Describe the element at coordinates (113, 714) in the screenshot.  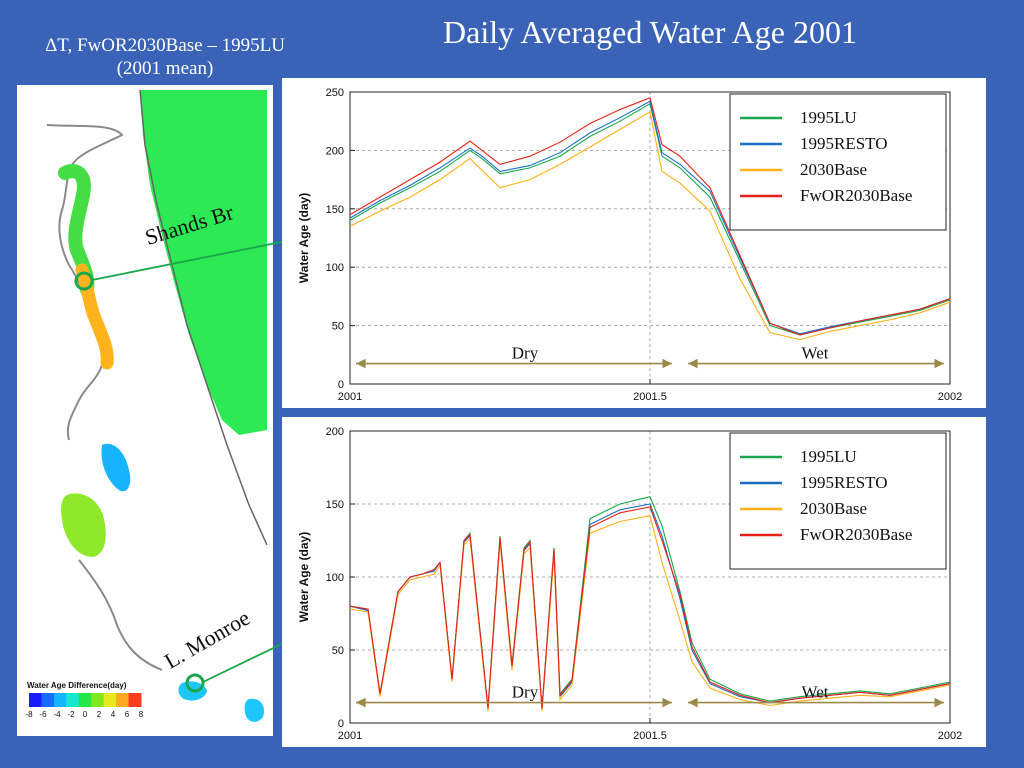
I see `colorbar-tick-label: 4` at that location.